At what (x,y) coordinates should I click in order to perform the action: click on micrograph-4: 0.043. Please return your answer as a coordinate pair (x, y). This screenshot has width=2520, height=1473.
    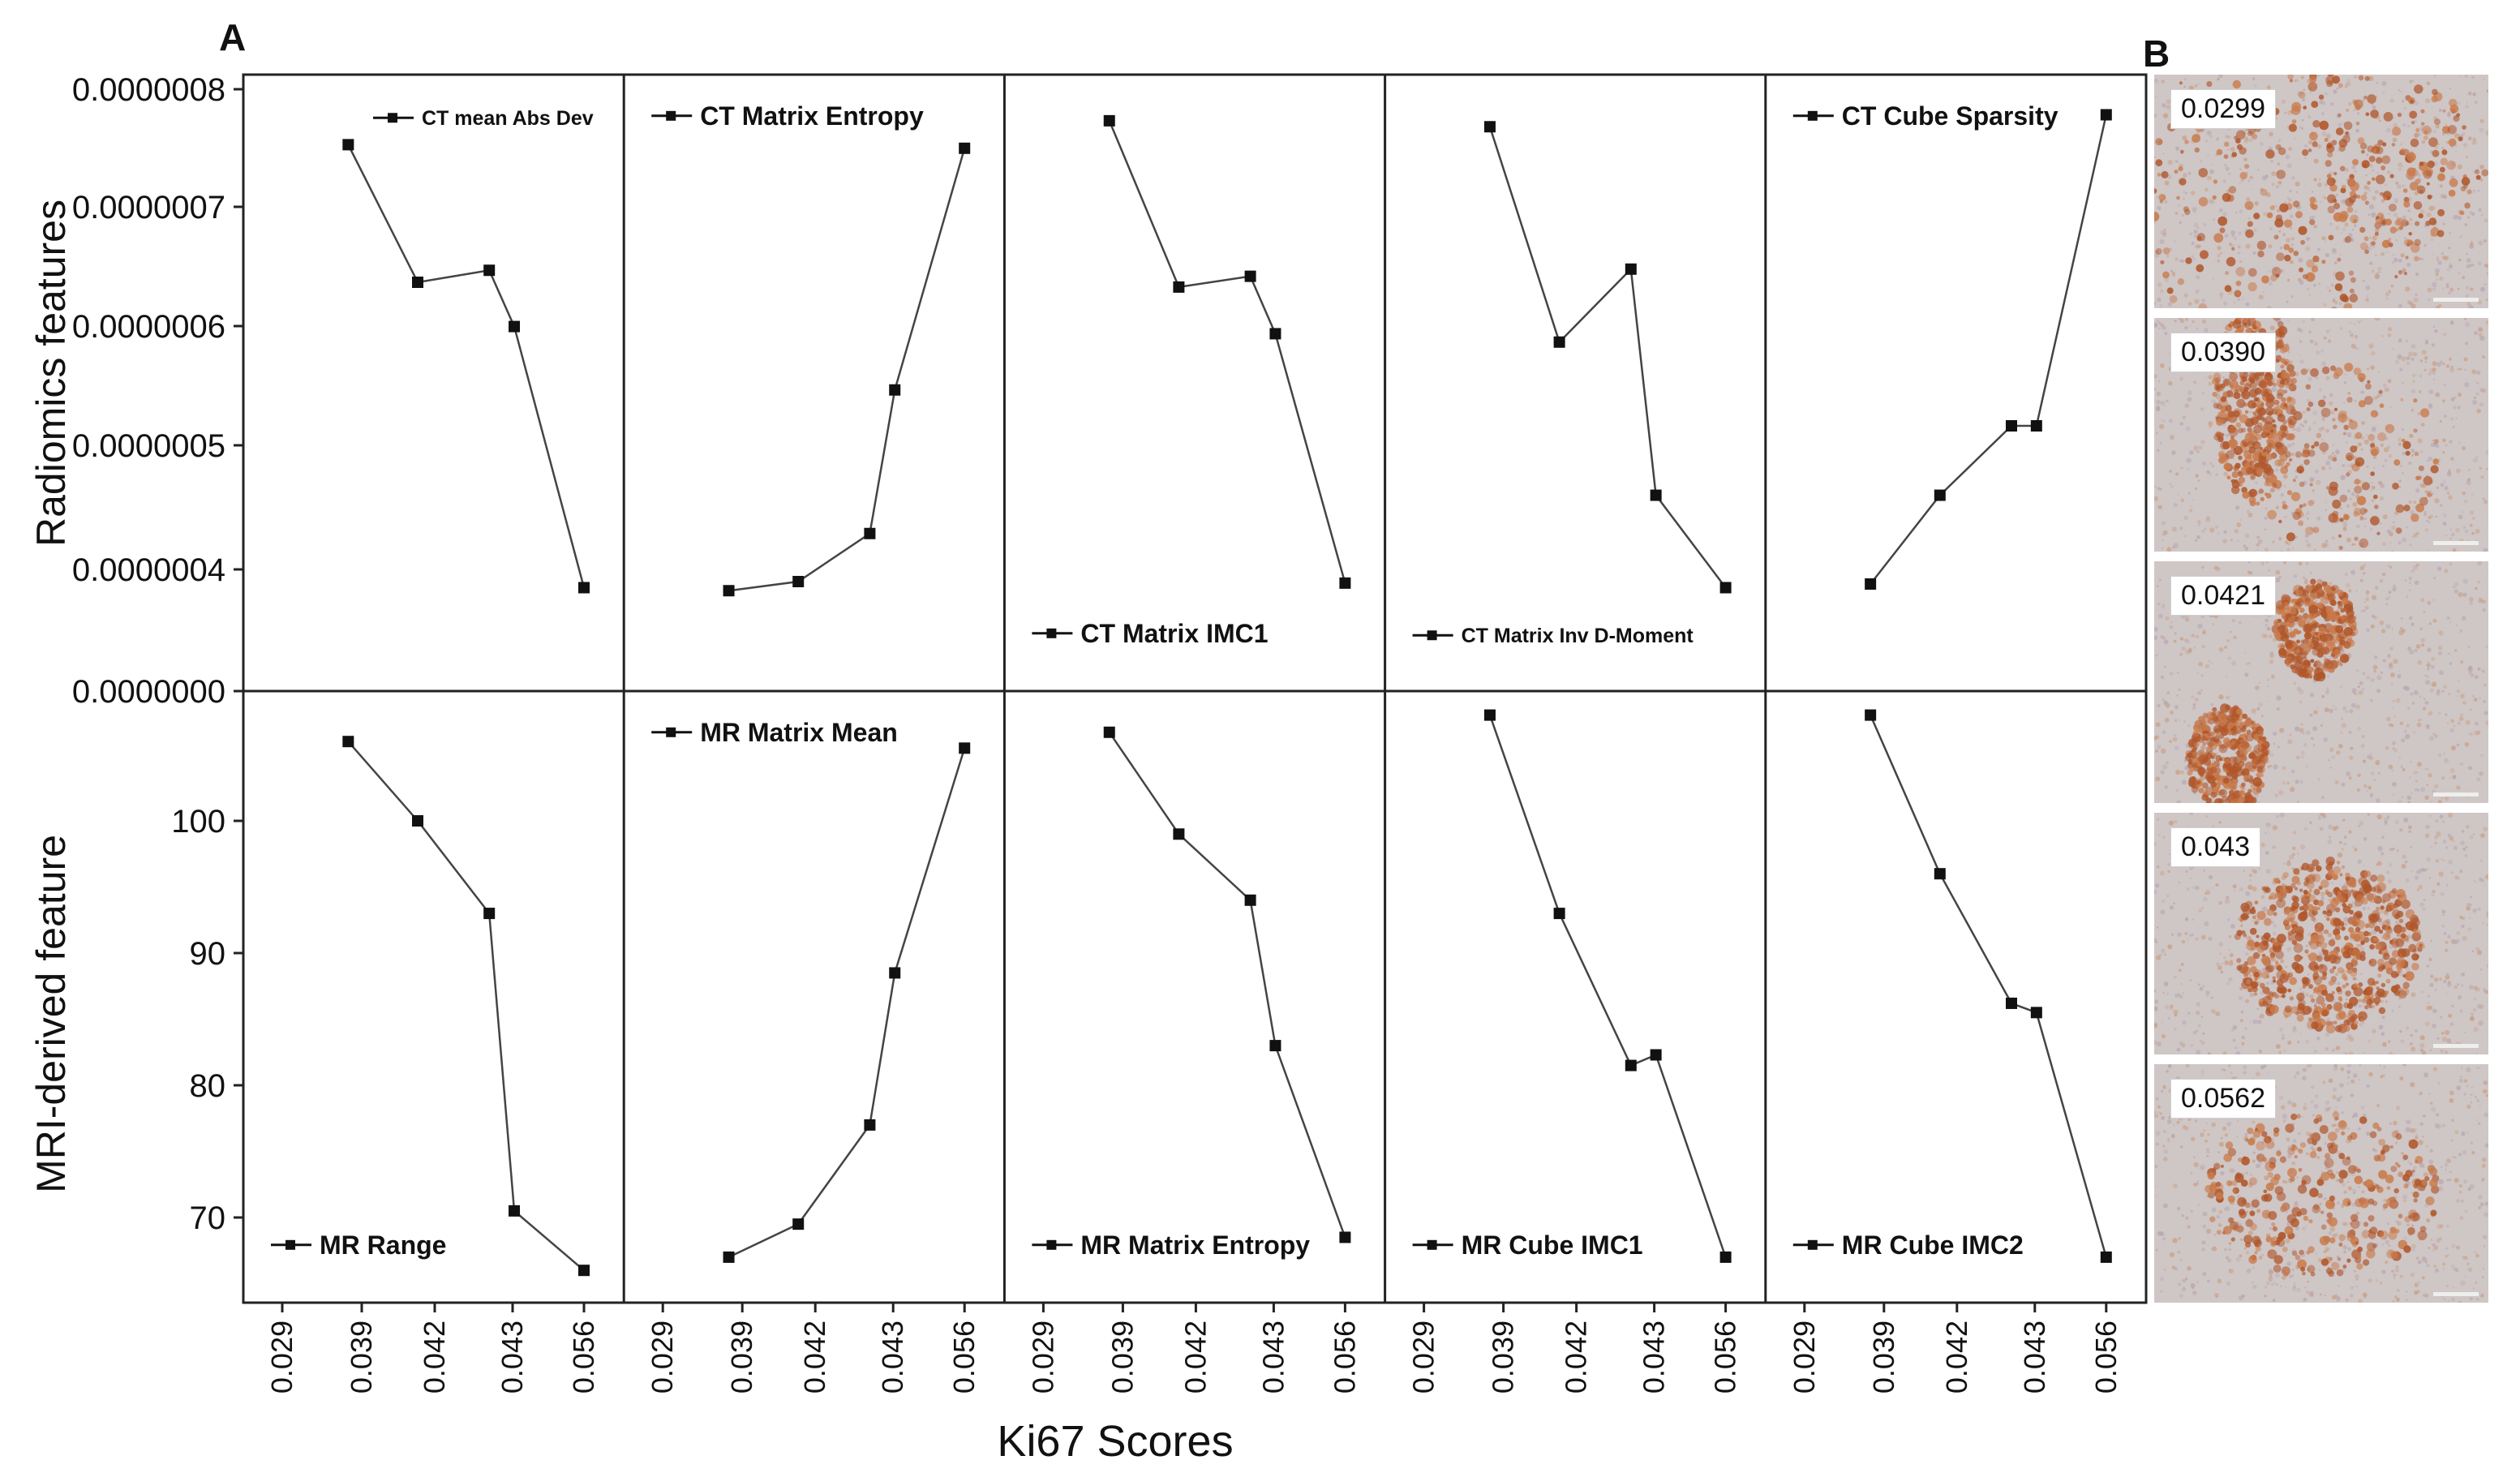
    Looking at the image, I should click on (2321, 933).